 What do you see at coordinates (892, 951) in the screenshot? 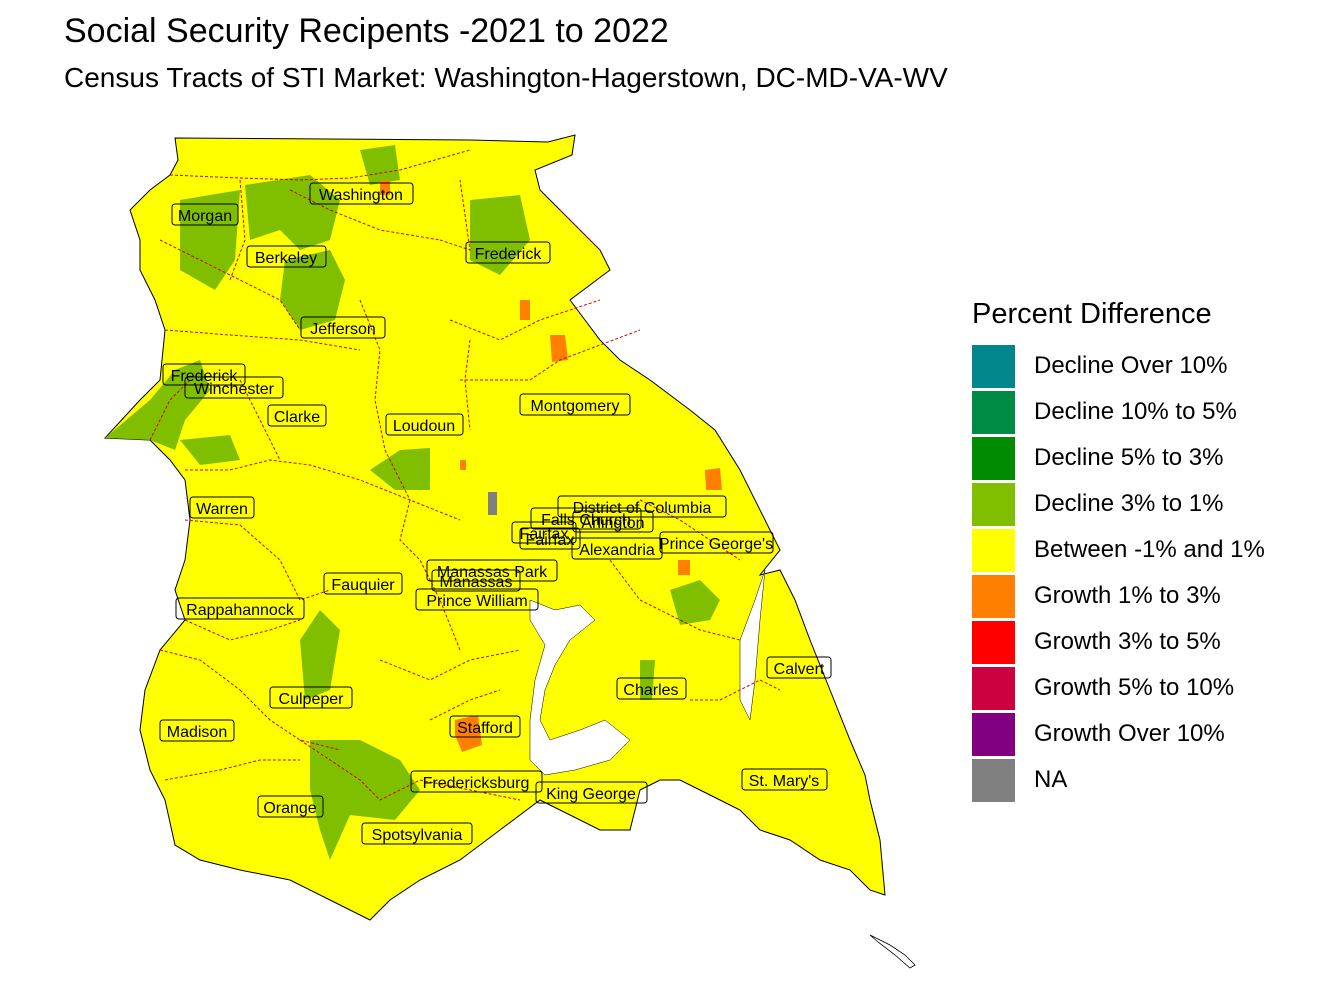
I see `island-shape` at bounding box center [892, 951].